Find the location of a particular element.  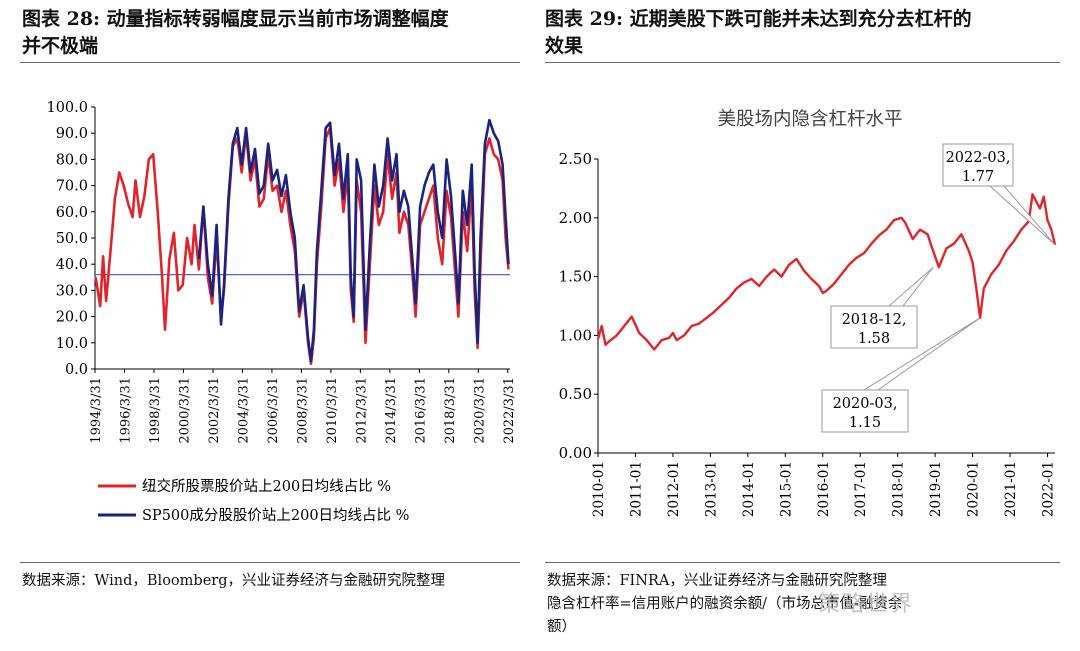

right-y-tick-label: 0.00 is located at coordinates (575, 453).